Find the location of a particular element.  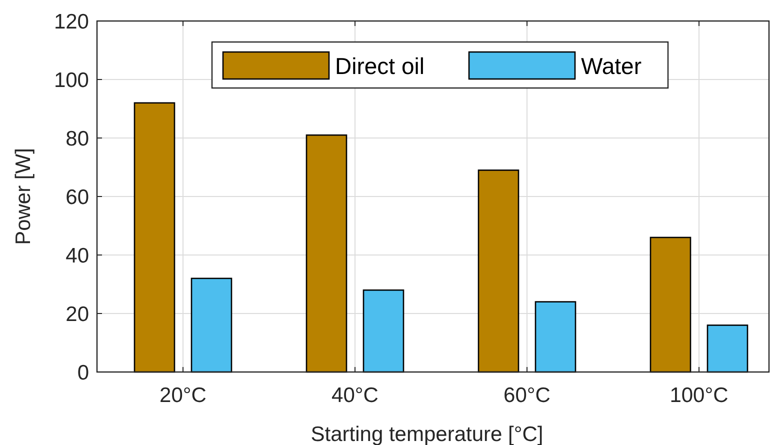

x-tick-label: 100°C is located at coordinates (699, 395).